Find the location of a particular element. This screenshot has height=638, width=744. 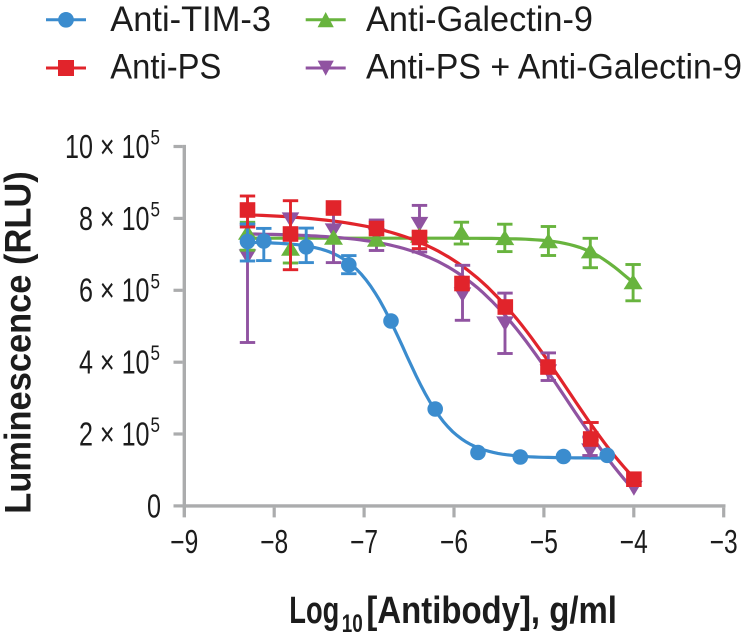

svg-text: Anti-PS is located at coordinates (165, 67).